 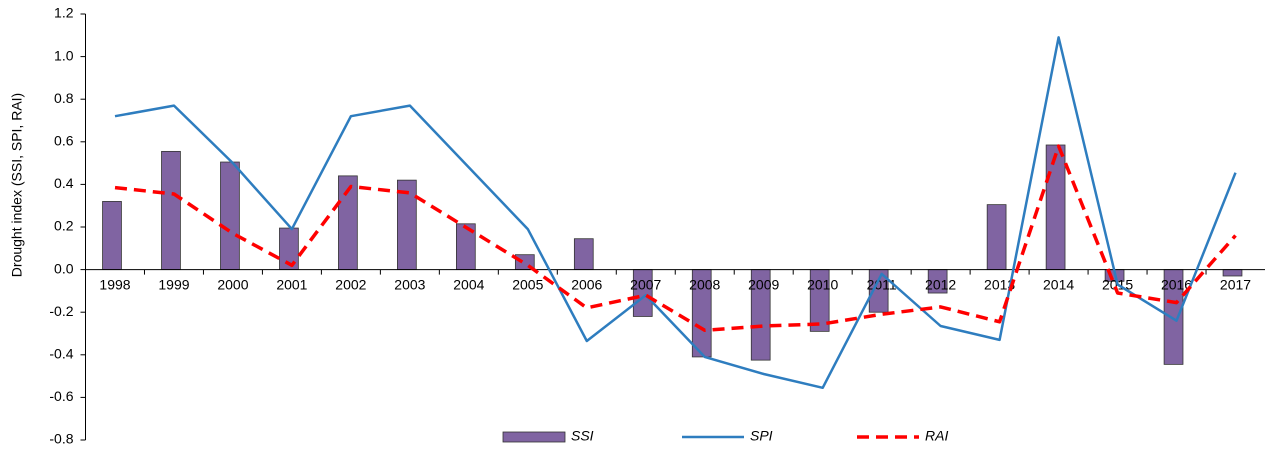 I want to click on x-tick-label: 2006, so click(x=586, y=284).